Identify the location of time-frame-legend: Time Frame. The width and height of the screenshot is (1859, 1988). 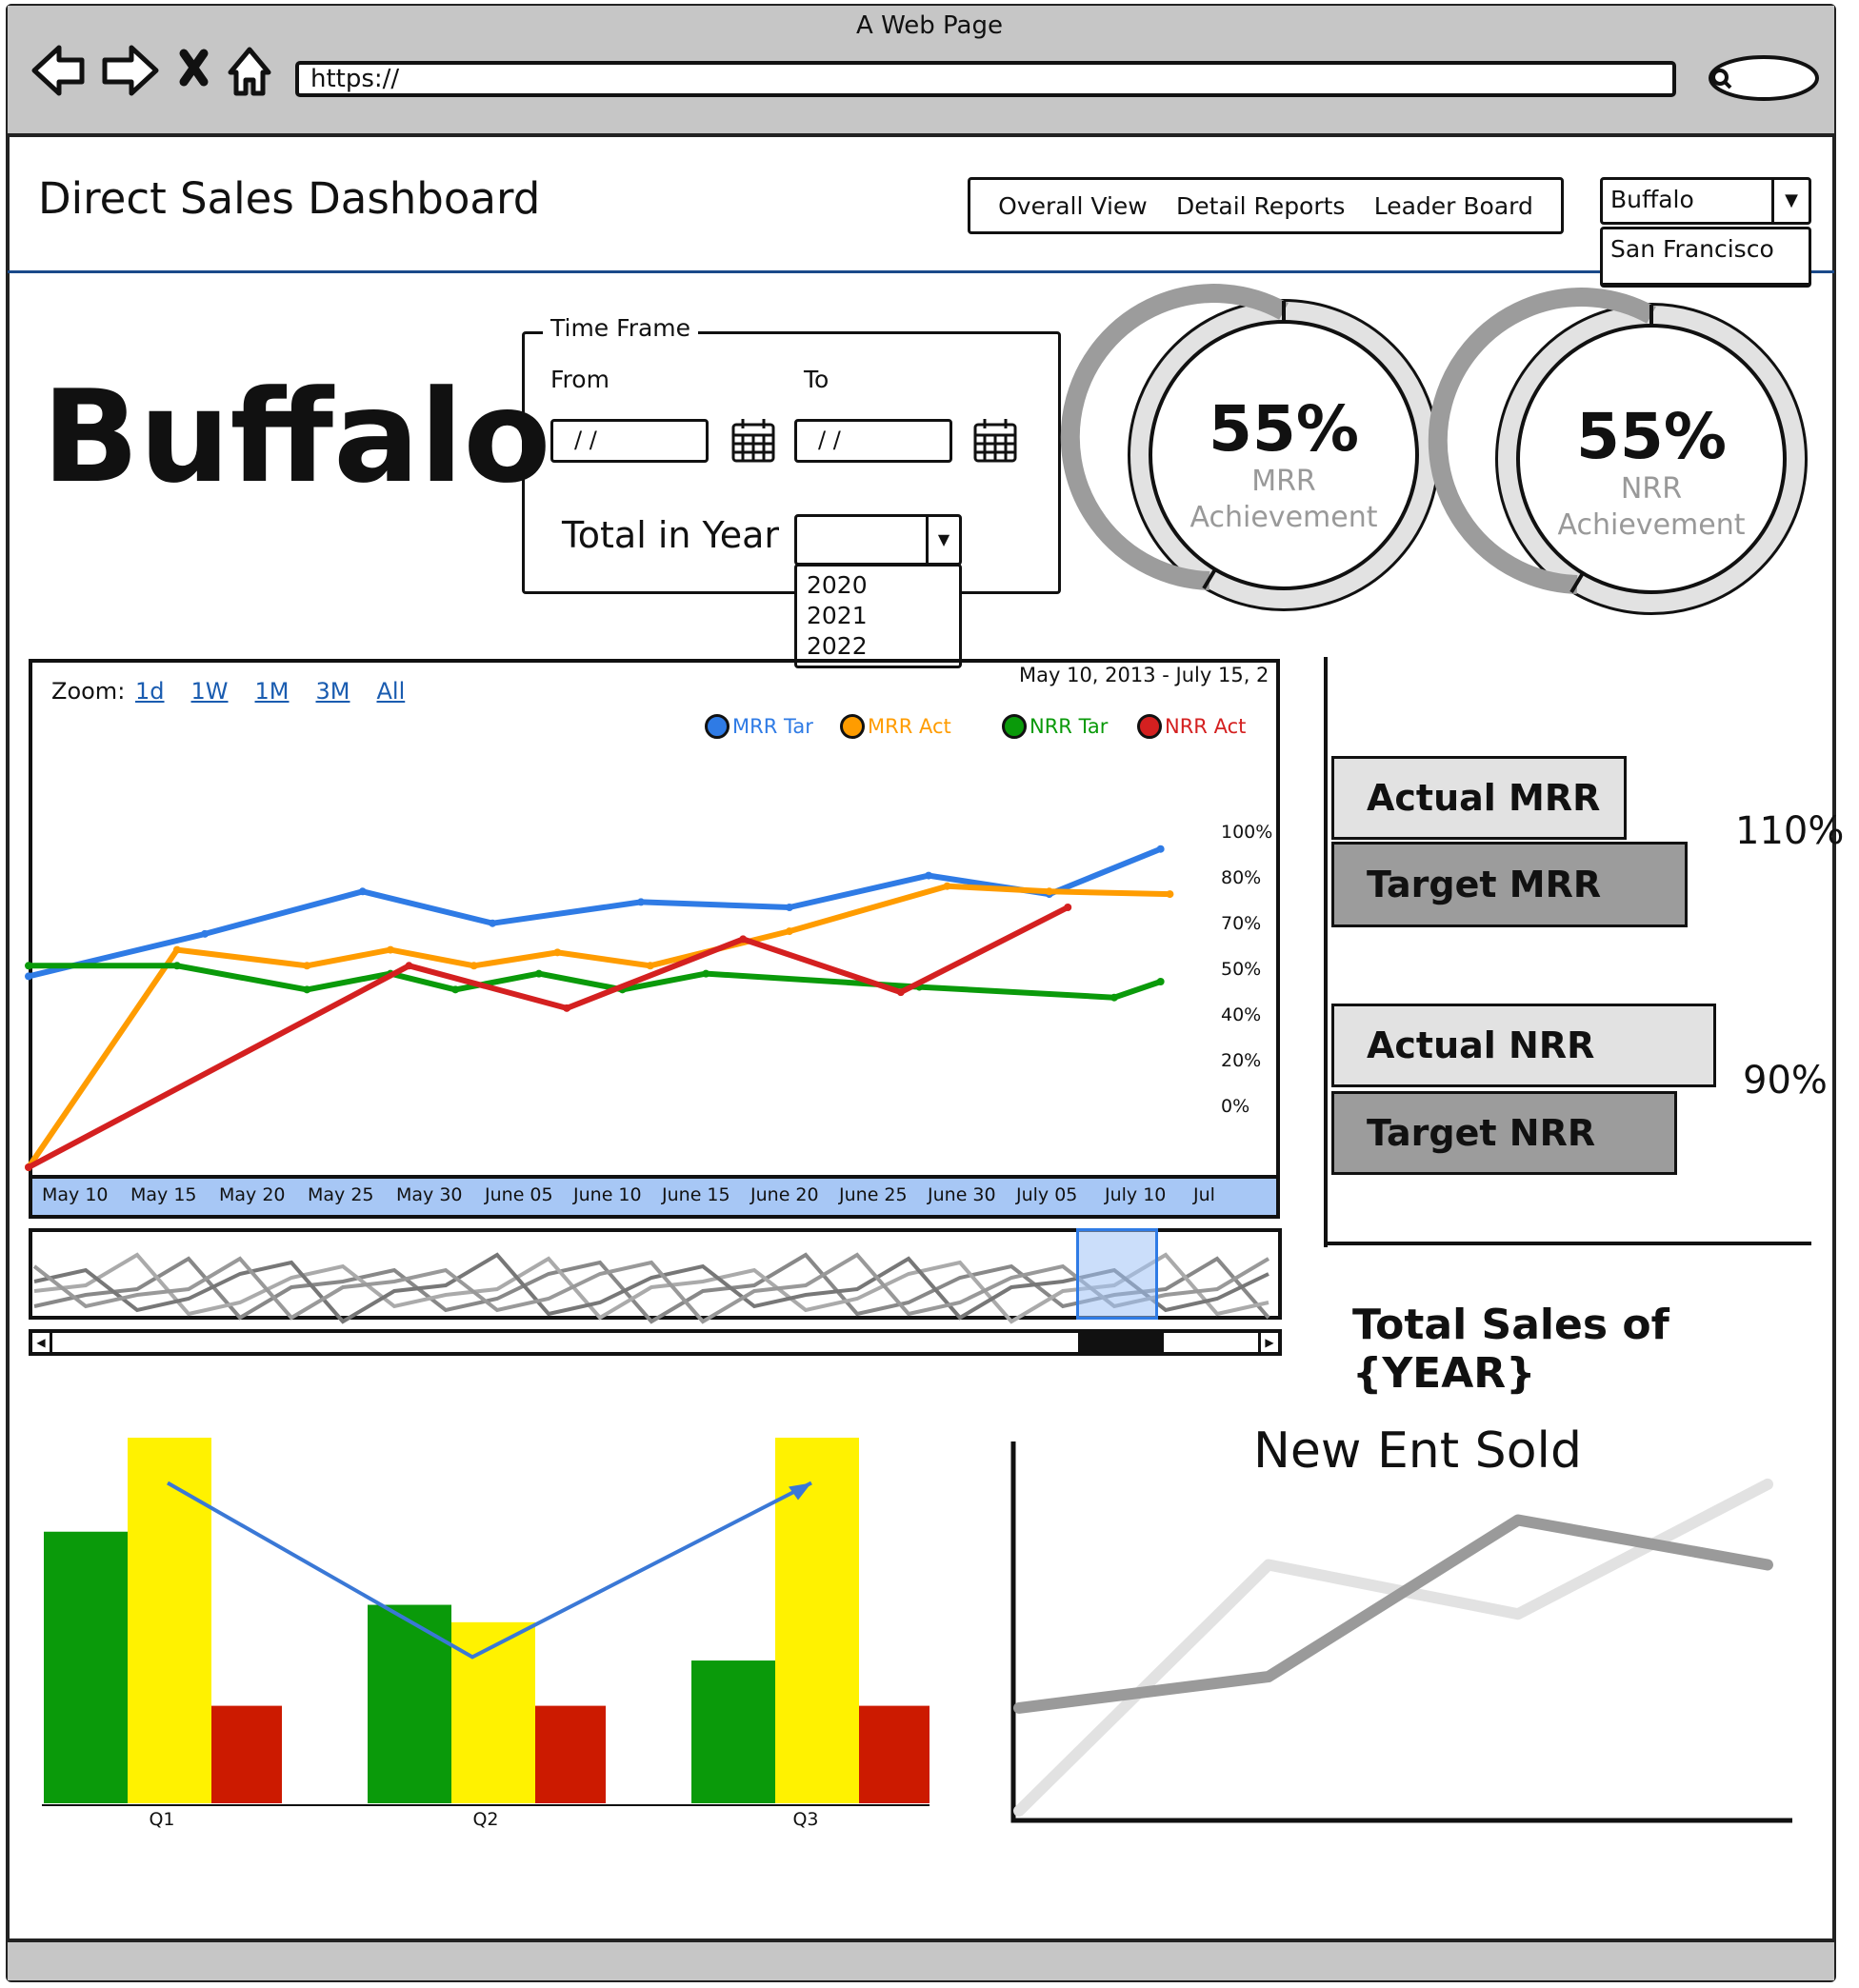
(621, 328).